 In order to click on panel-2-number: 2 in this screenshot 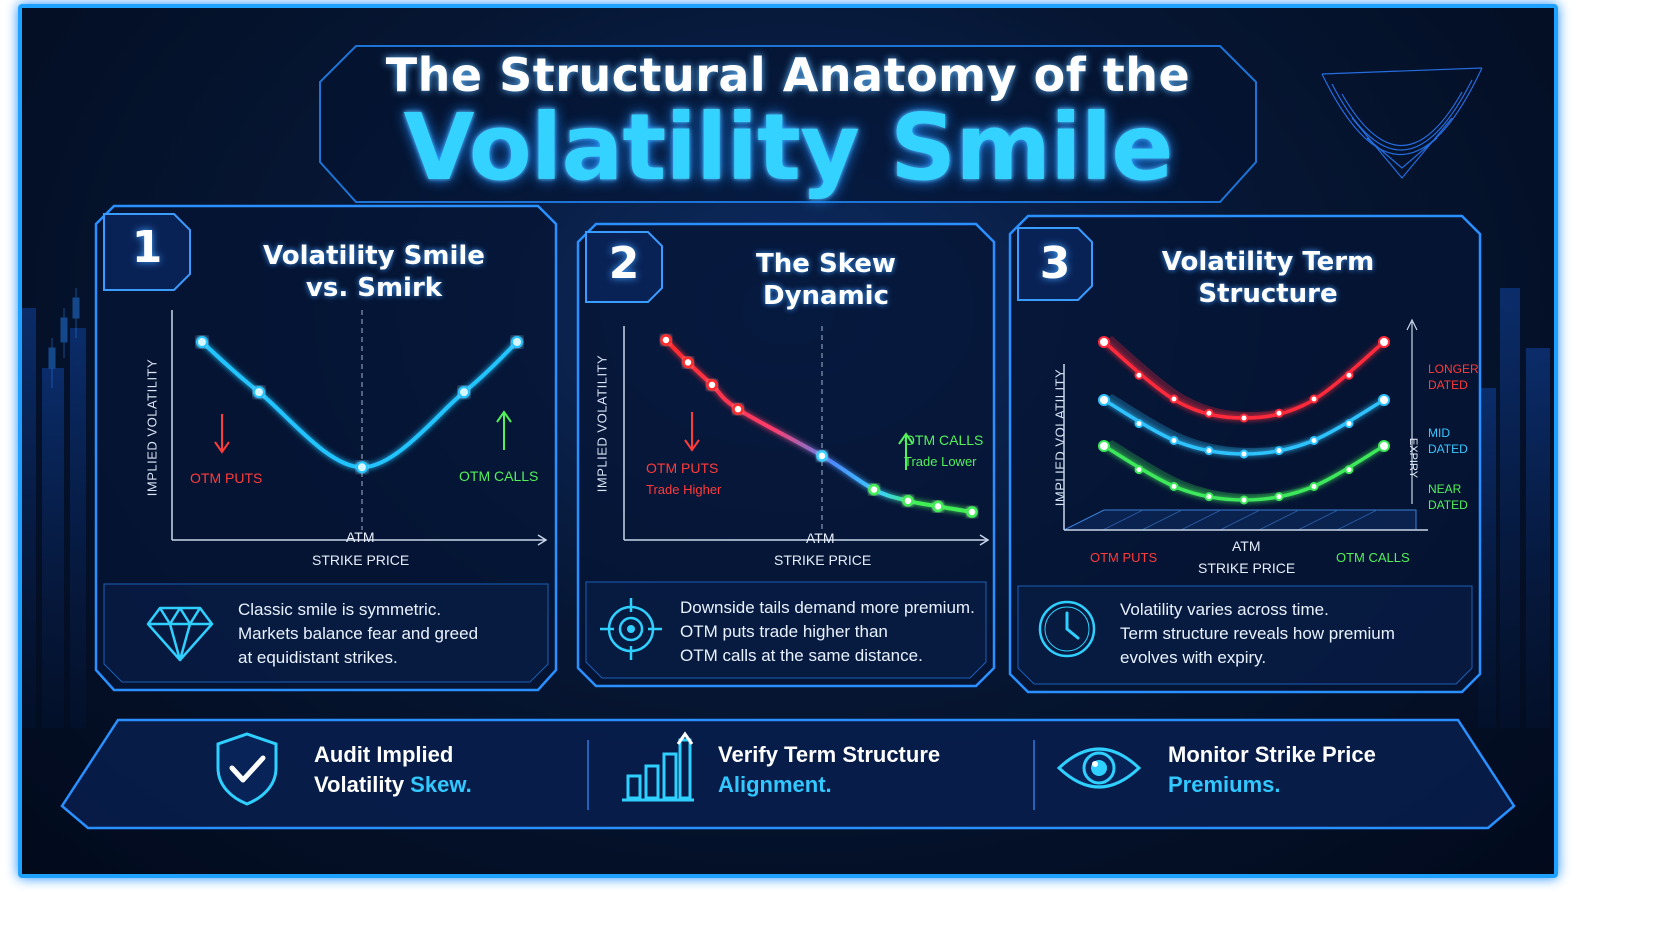, I will do `click(624, 263)`.